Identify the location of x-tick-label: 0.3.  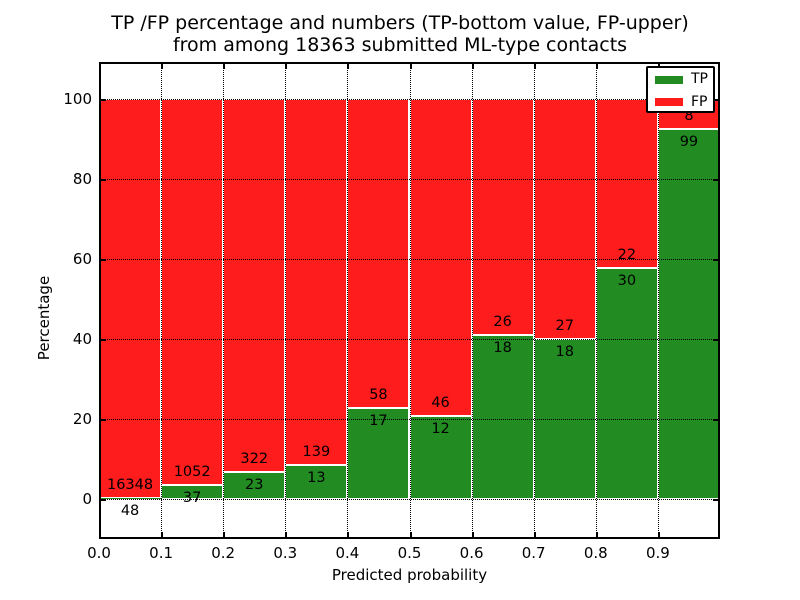
(285, 553).